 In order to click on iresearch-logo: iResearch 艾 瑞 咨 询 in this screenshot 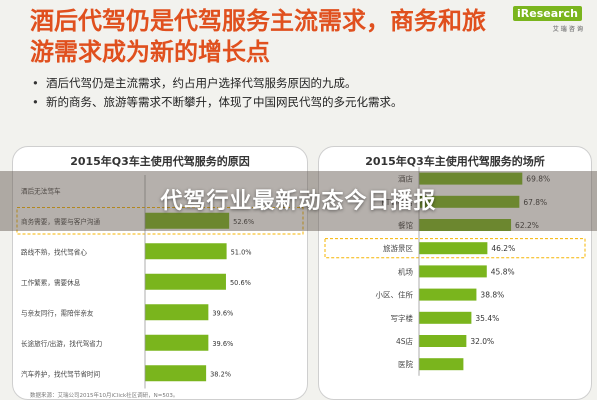, I will do `click(548, 19)`.